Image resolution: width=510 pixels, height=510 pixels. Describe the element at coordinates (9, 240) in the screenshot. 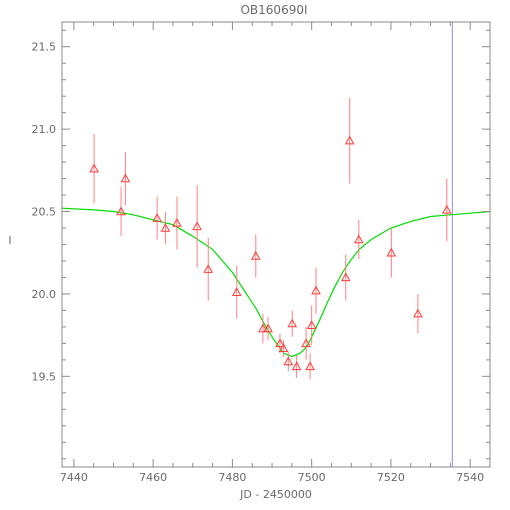

I see `y-axis-label: I` at that location.